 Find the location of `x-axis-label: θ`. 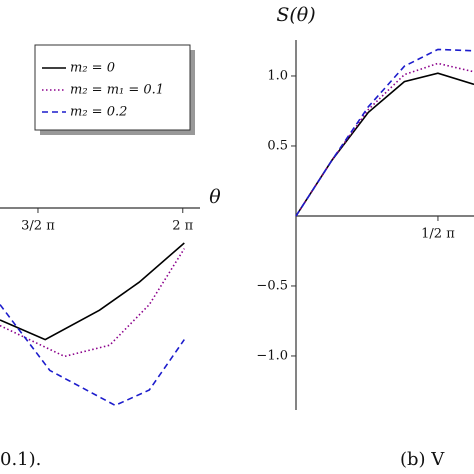

x-axis-label: θ is located at coordinates (215, 197).